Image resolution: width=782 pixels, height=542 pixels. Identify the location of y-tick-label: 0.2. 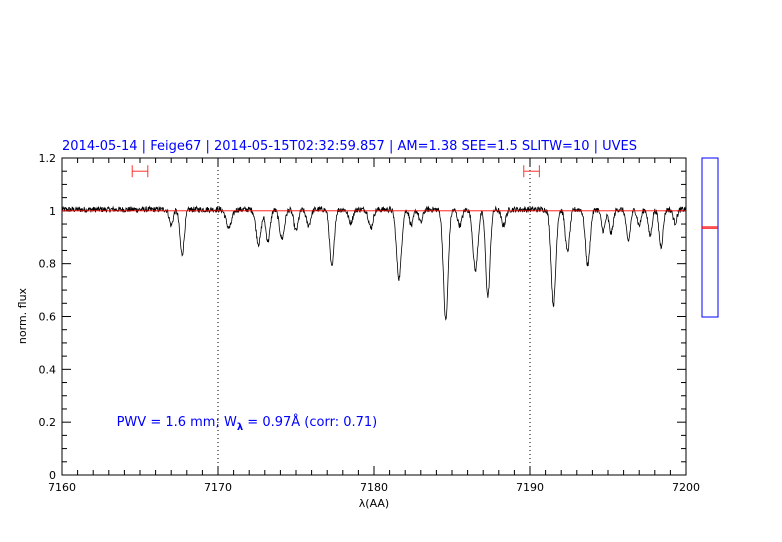
(48, 422).